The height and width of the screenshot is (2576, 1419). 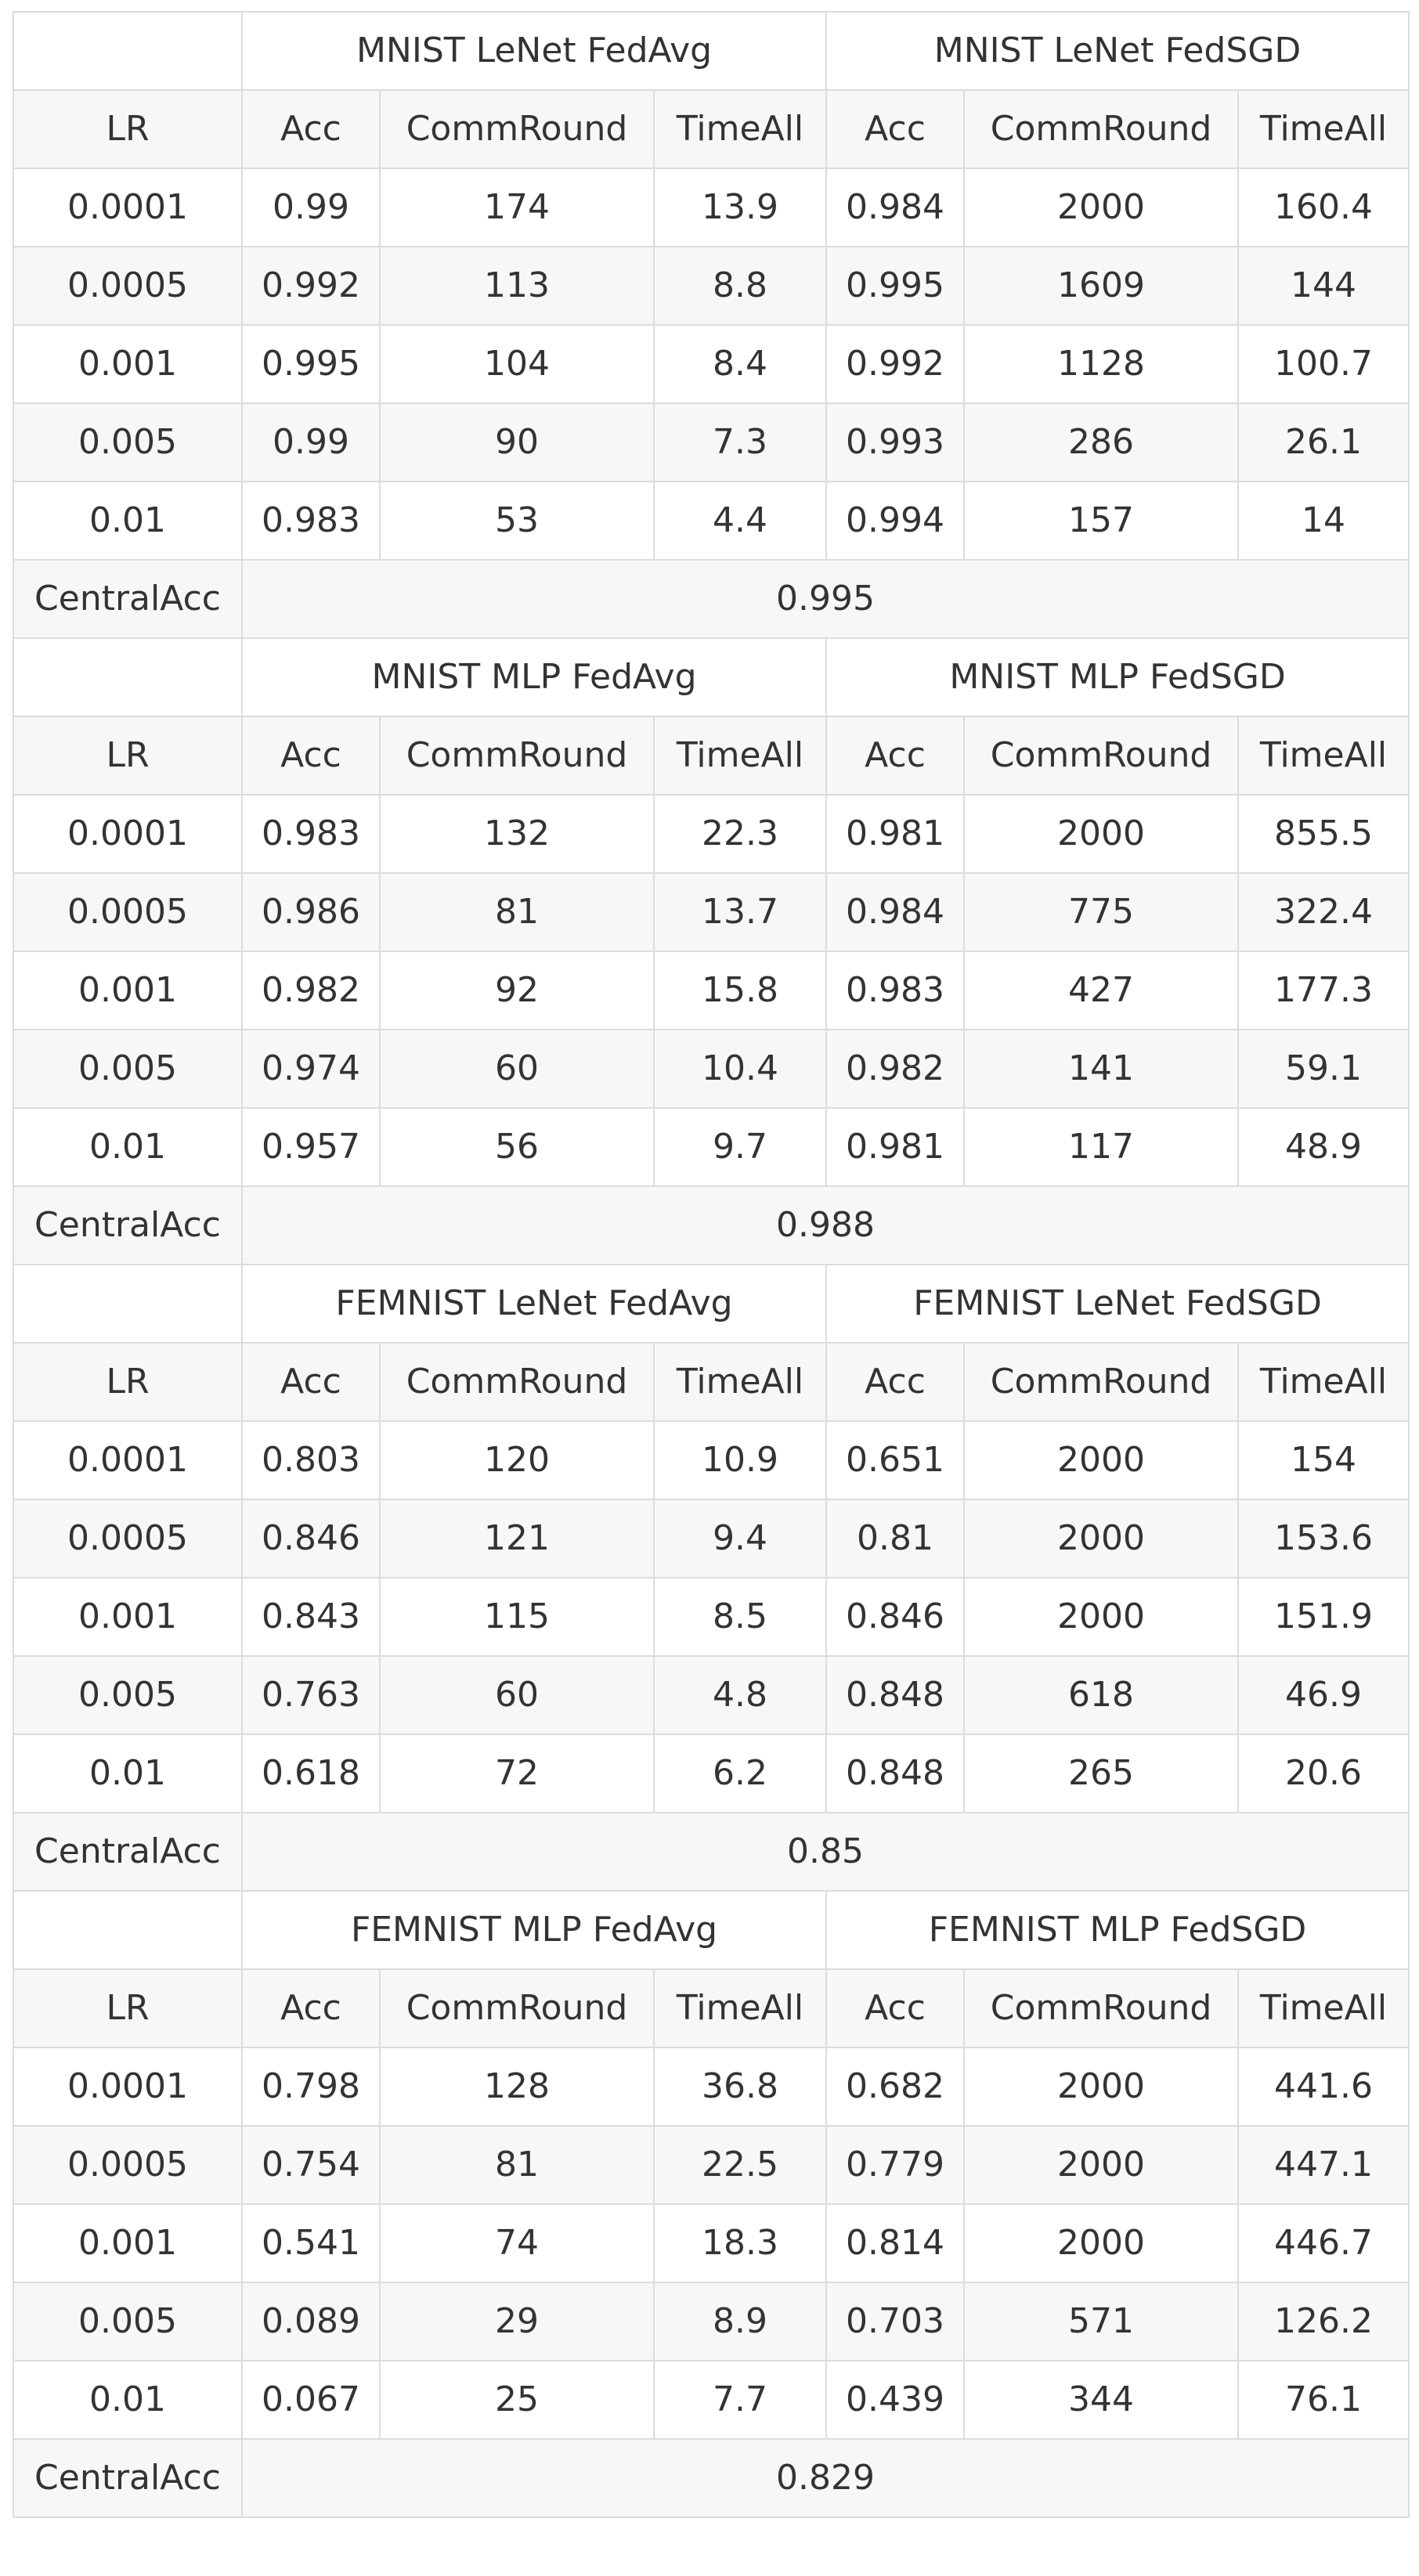 I want to click on table-row: 0.01 0.618 72 6.2 0.848 265 20.6, so click(x=711, y=1773).